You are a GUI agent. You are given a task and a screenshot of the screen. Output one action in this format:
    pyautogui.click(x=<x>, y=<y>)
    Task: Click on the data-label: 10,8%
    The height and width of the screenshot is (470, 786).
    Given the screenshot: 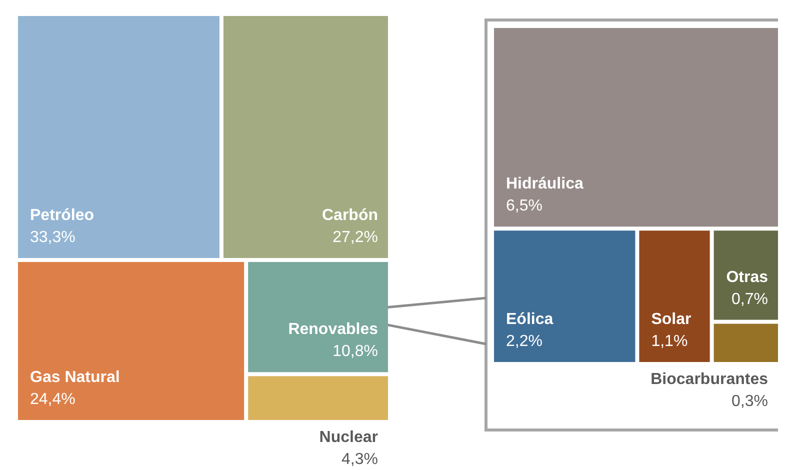 What is the action you would take?
    pyautogui.click(x=355, y=351)
    